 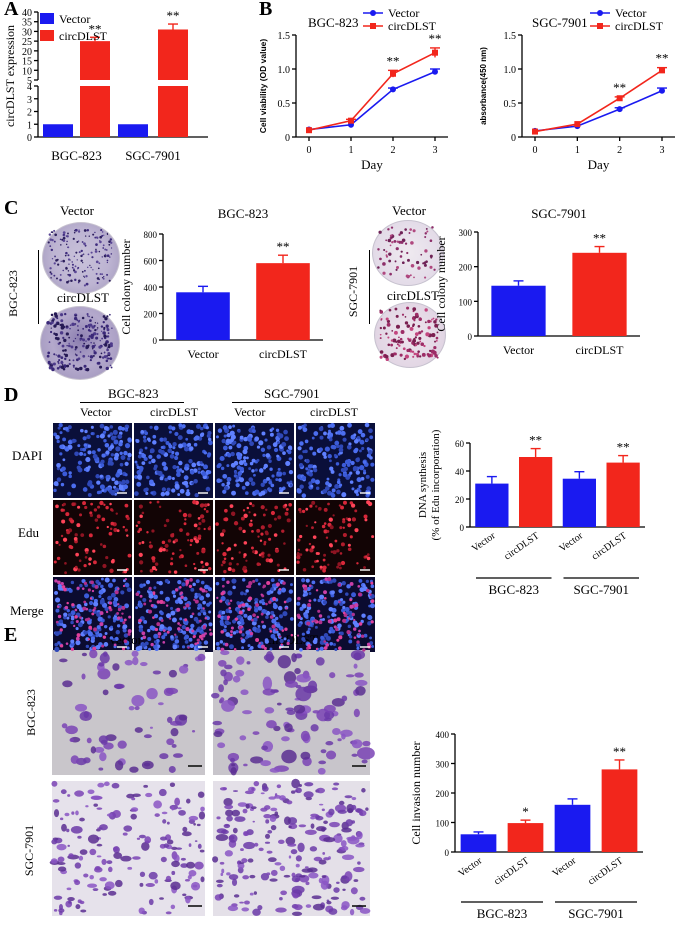 What do you see at coordinates (371, 458) in the screenshot?
I see `dapi-nuclei-3-cell` at bounding box center [371, 458].